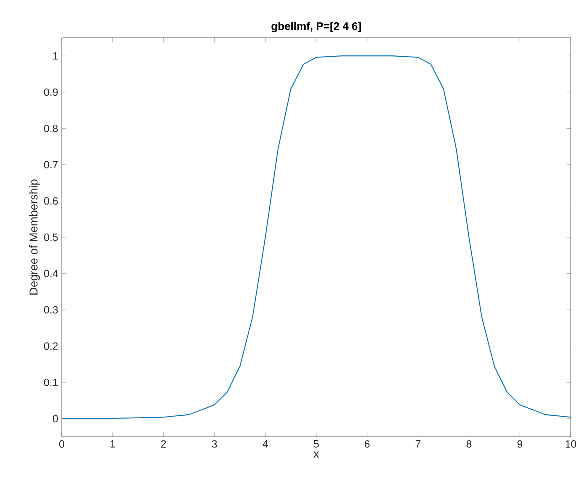  I want to click on x-tick-label: 6, so click(367, 444).